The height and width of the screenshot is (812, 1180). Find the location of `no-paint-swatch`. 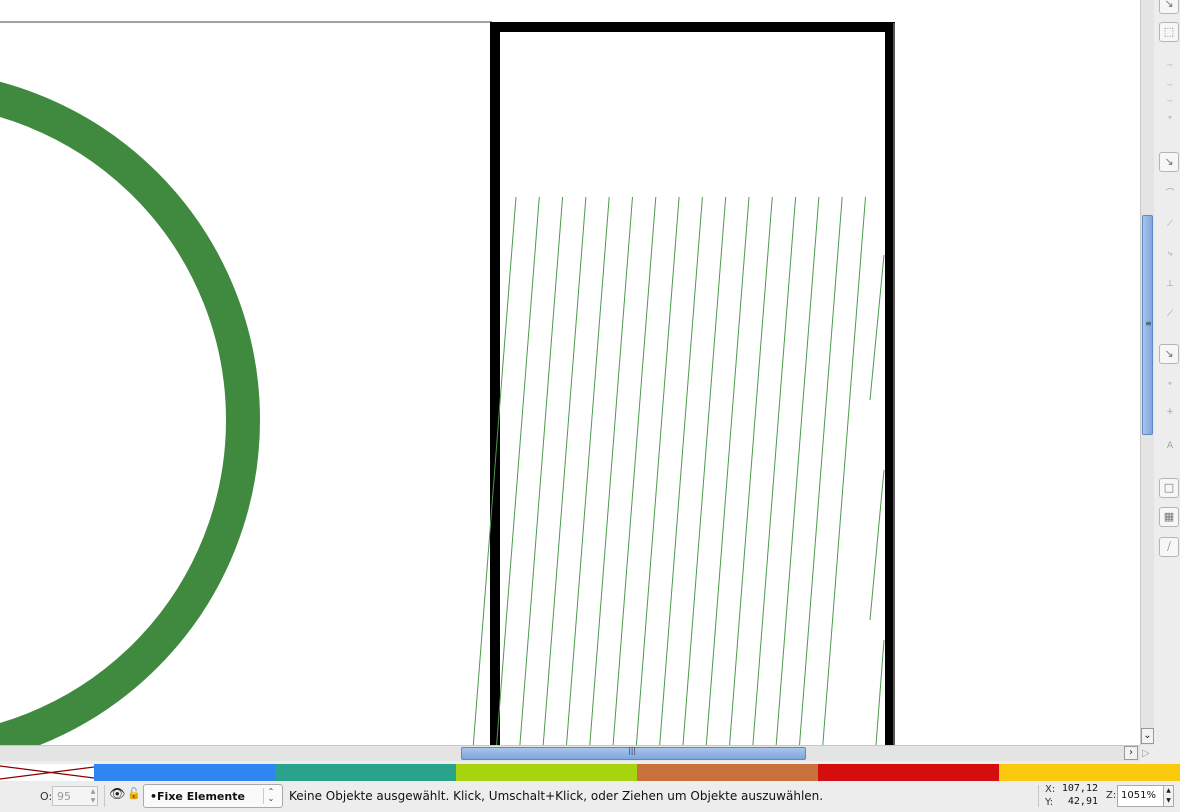

no-paint-swatch is located at coordinates (47, 772).